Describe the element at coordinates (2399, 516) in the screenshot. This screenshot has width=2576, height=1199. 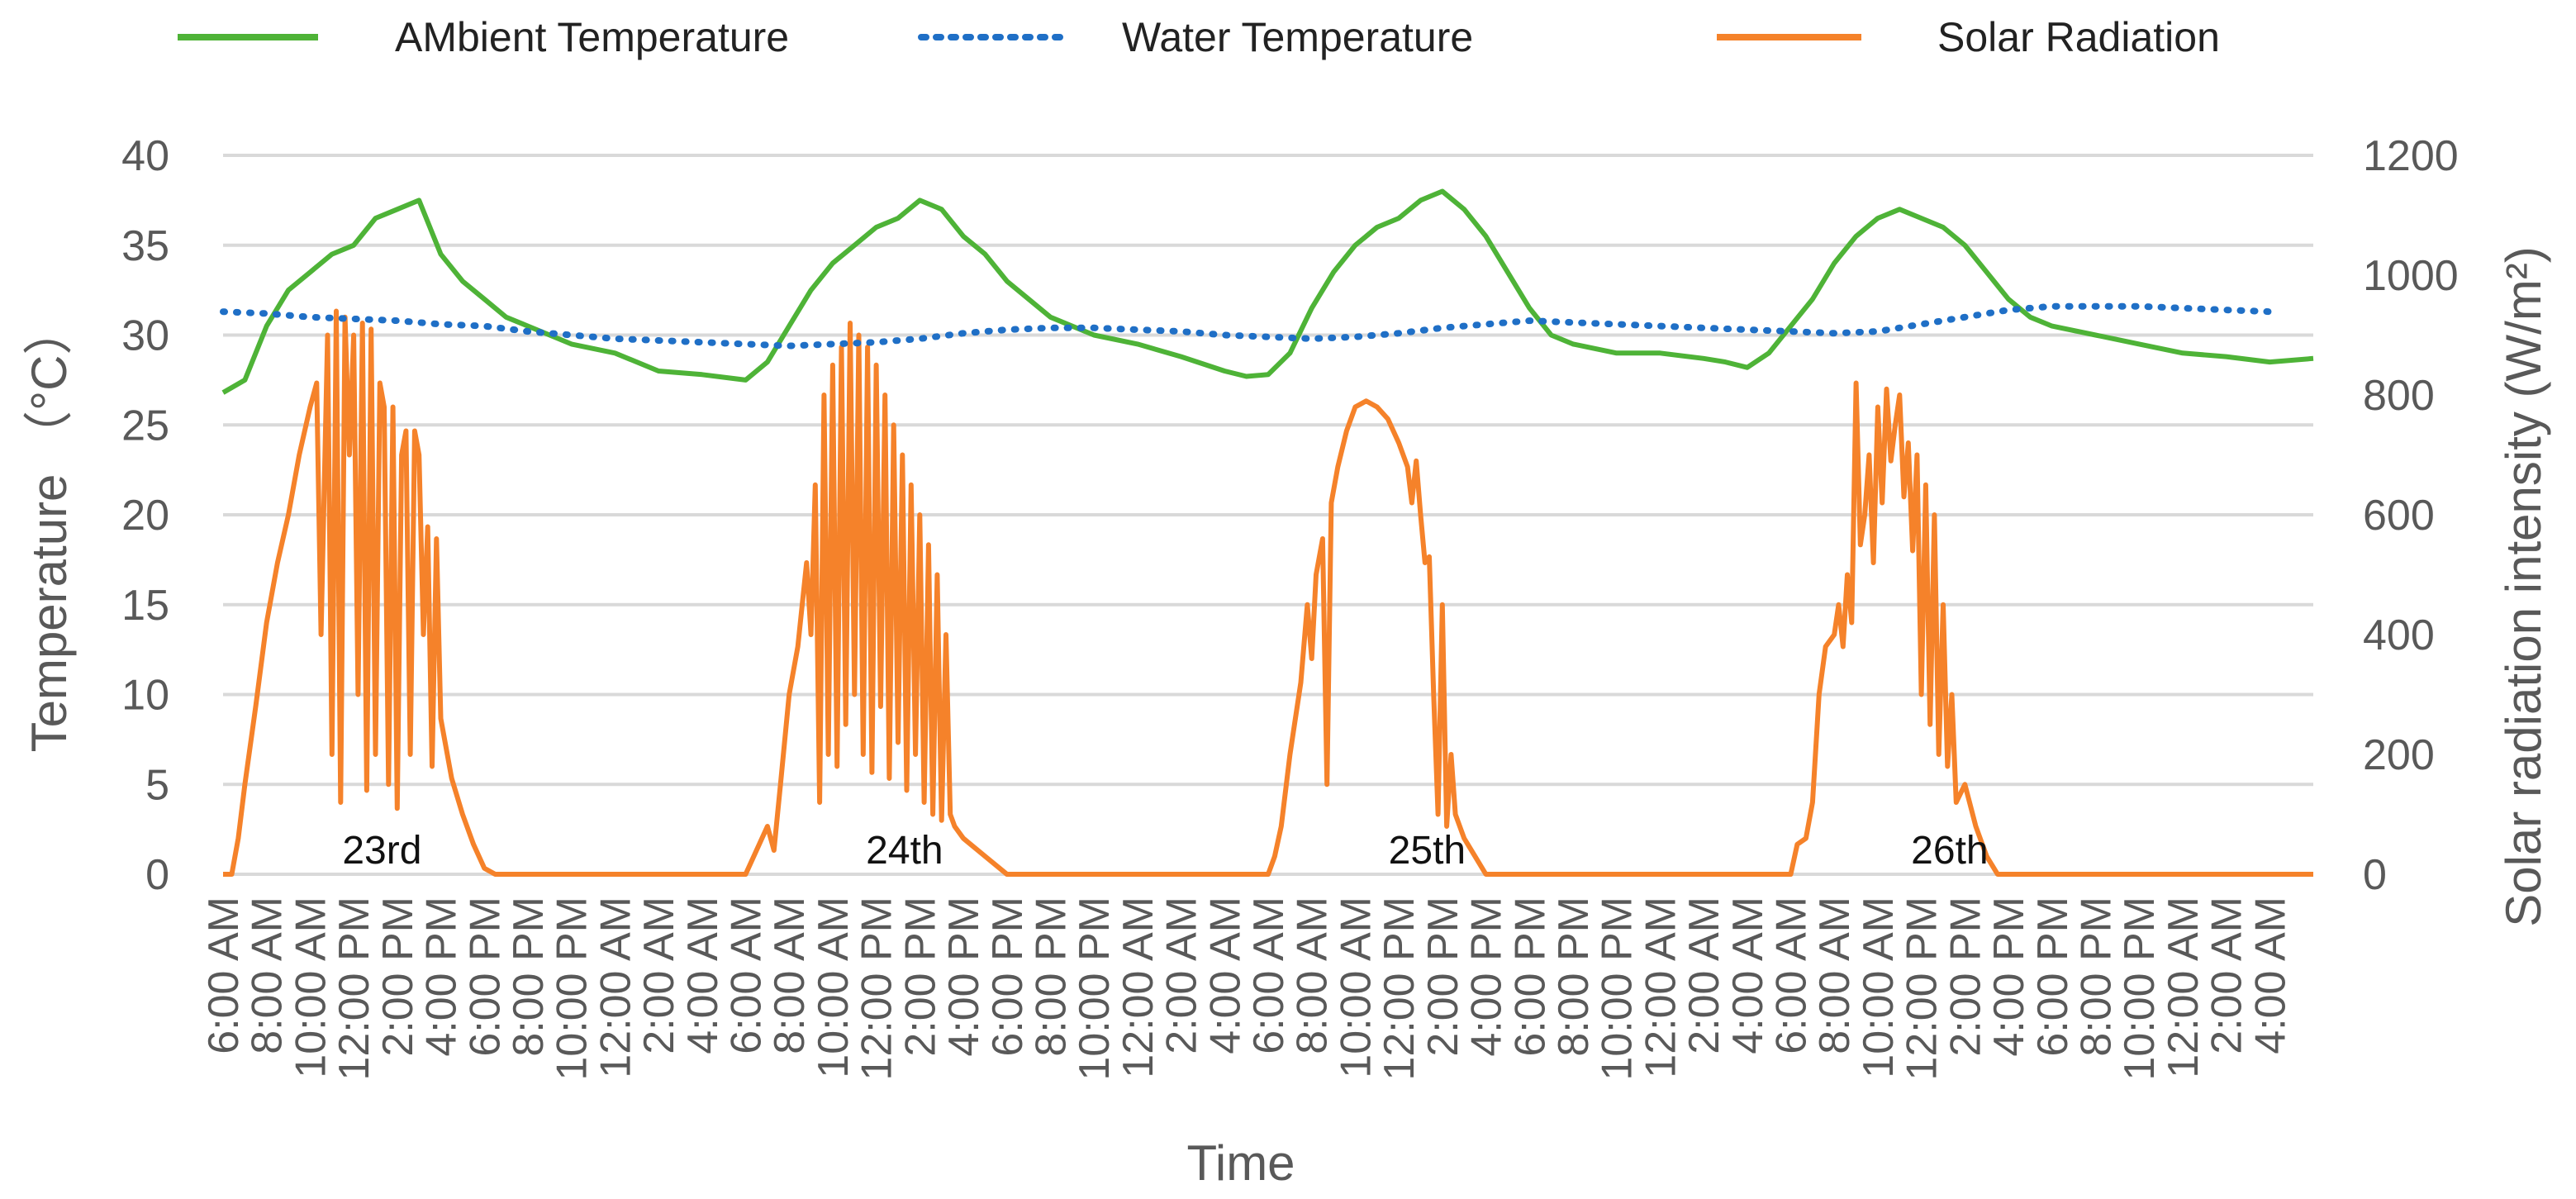
I see `y2-tick-label: 600` at that location.